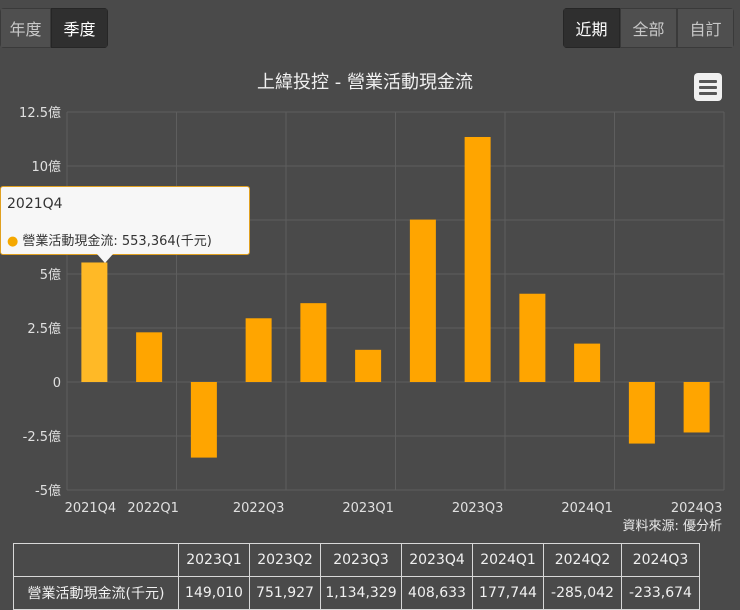  What do you see at coordinates (125, 220) in the screenshot?
I see `bar-tooltip: 2021Q4 ● 營業活動現金流: 553,364(千元)` at bounding box center [125, 220].